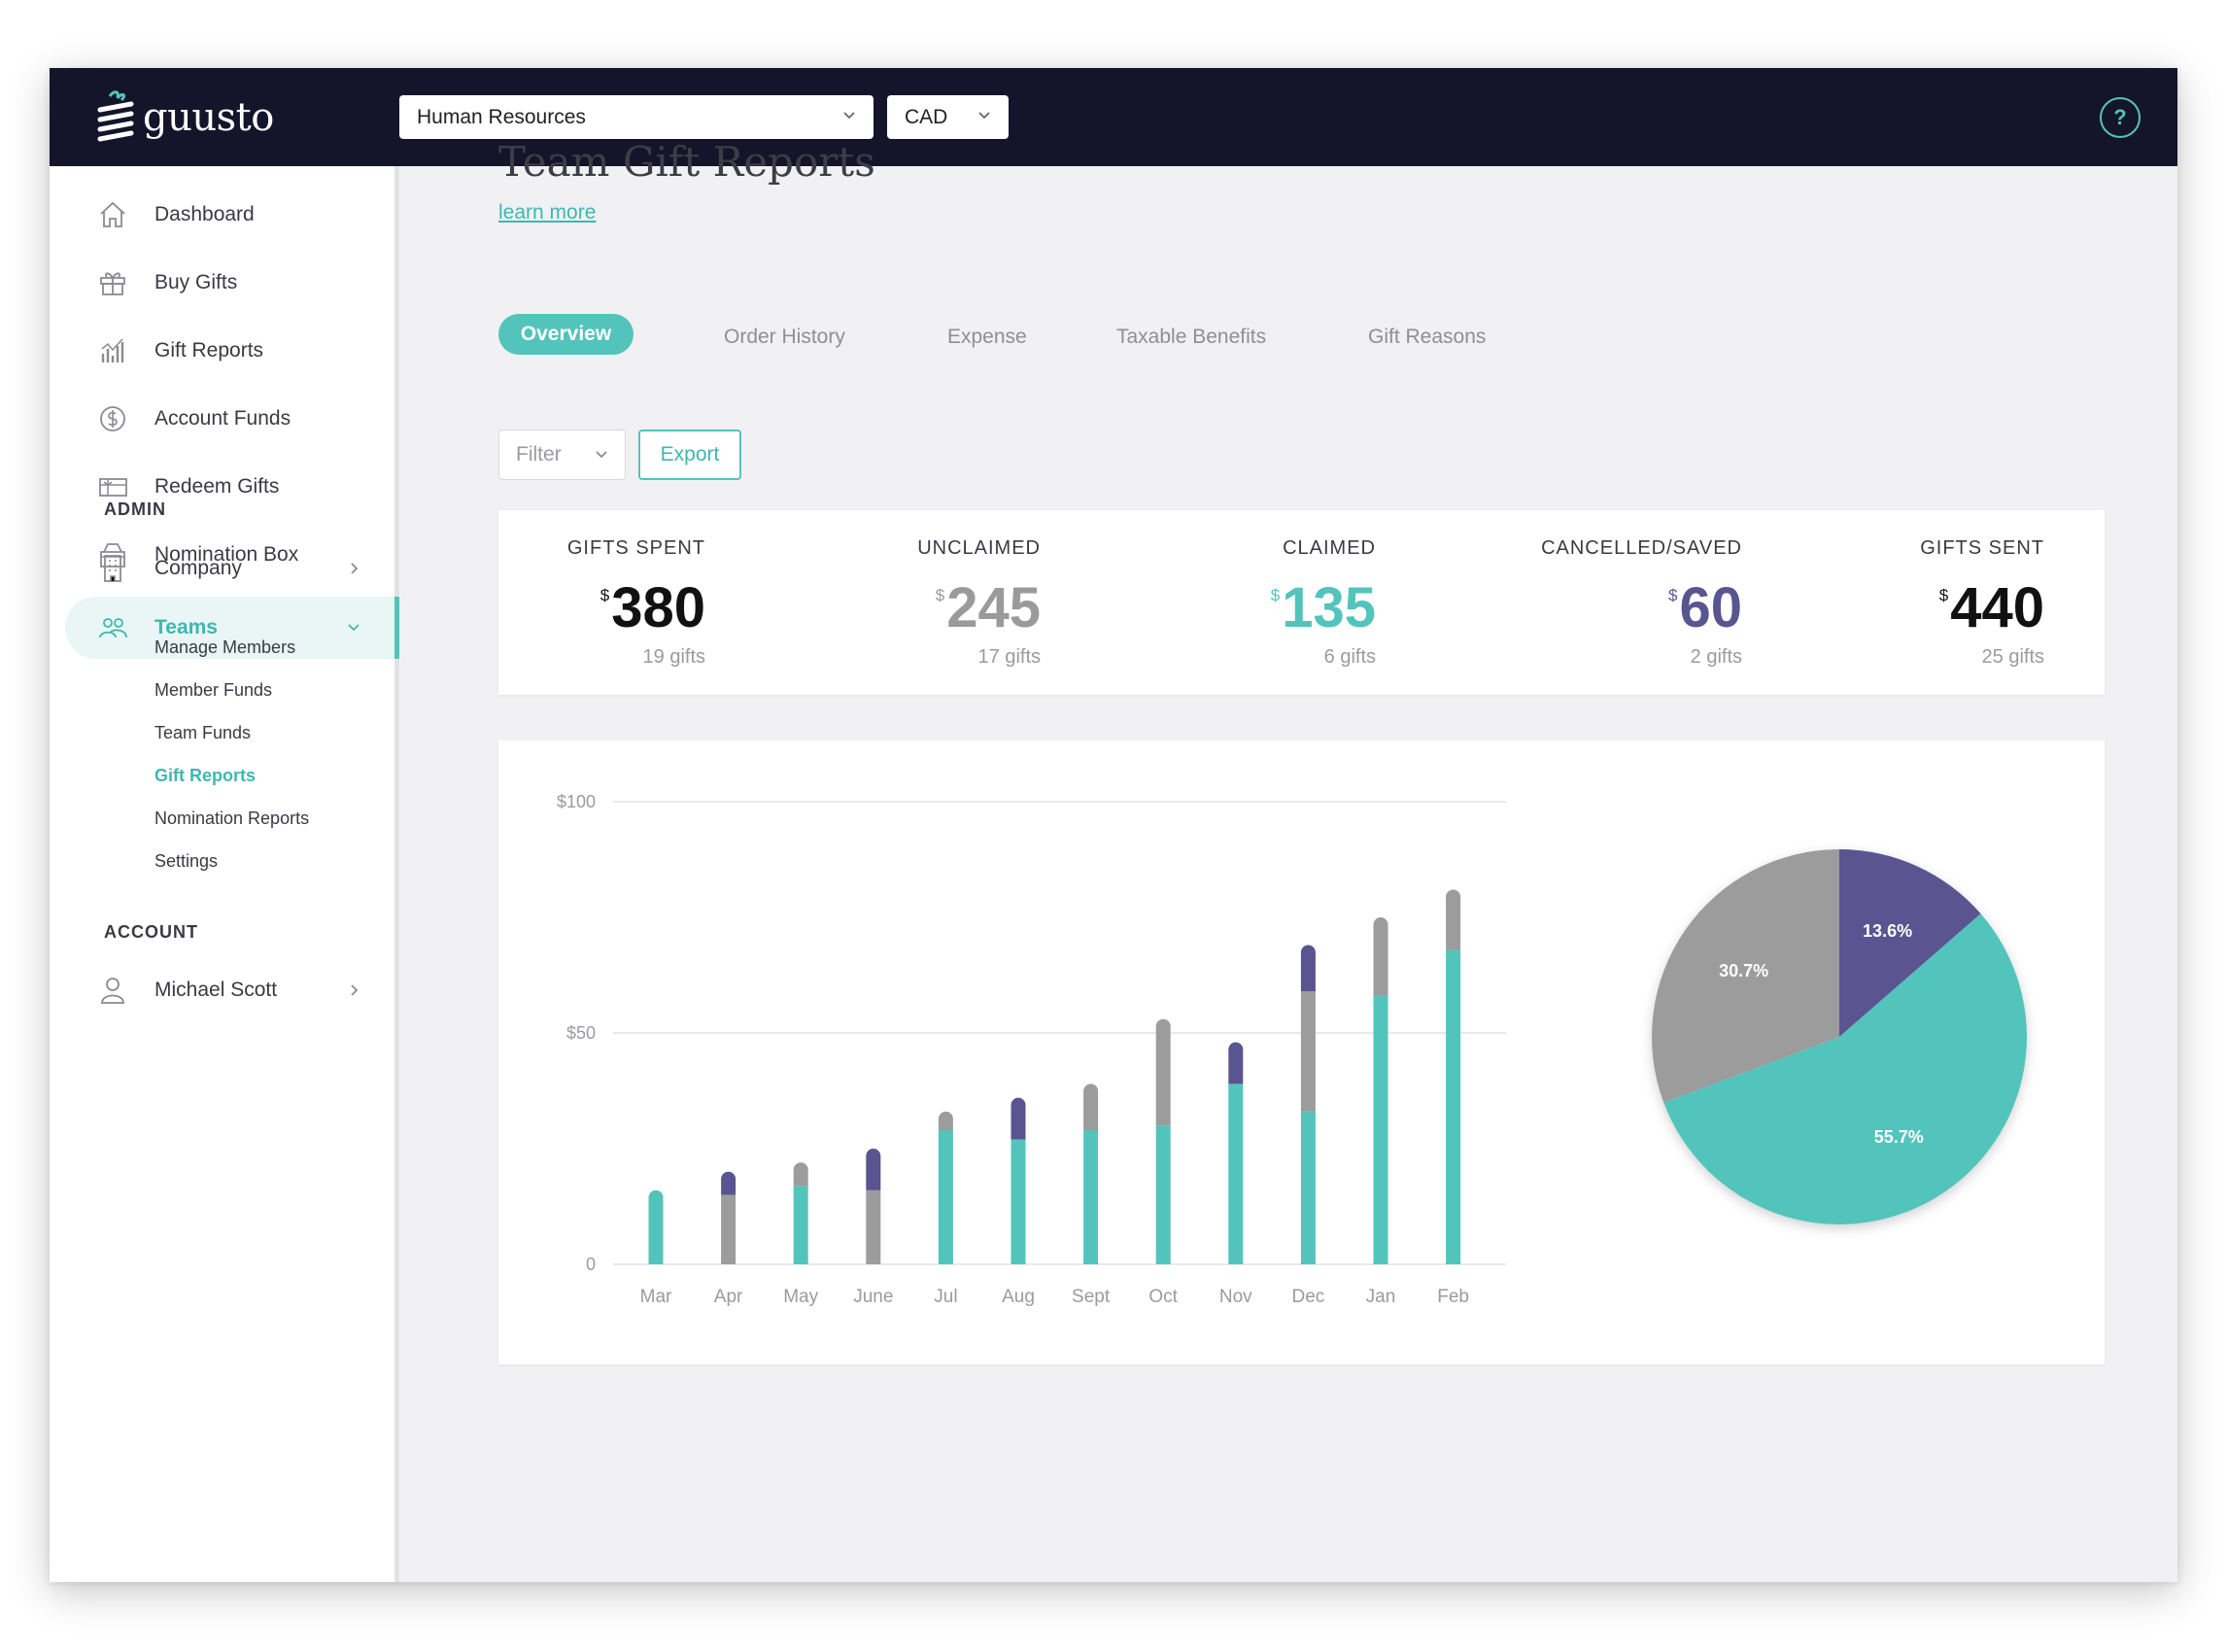 The image size is (2227, 1652). What do you see at coordinates (186, 627) in the screenshot?
I see `sidebar-item-label: Teams` at bounding box center [186, 627].